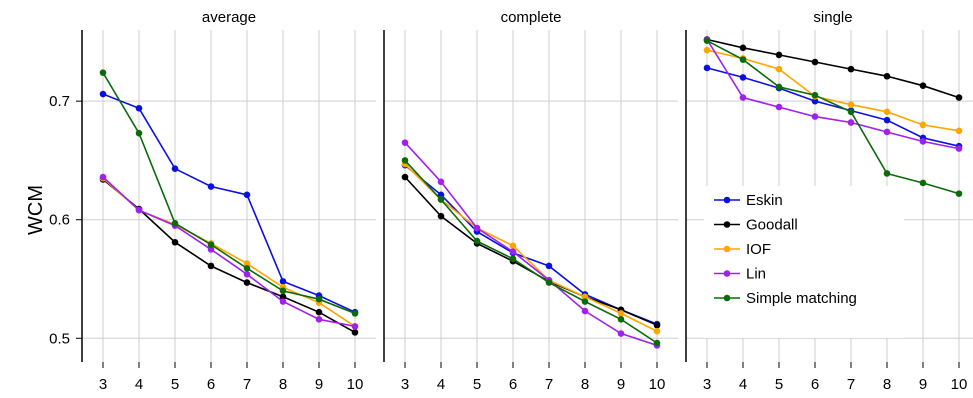  Describe the element at coordinates (833, 68) in the screenshot. I see `series-line-goodall` at that location.